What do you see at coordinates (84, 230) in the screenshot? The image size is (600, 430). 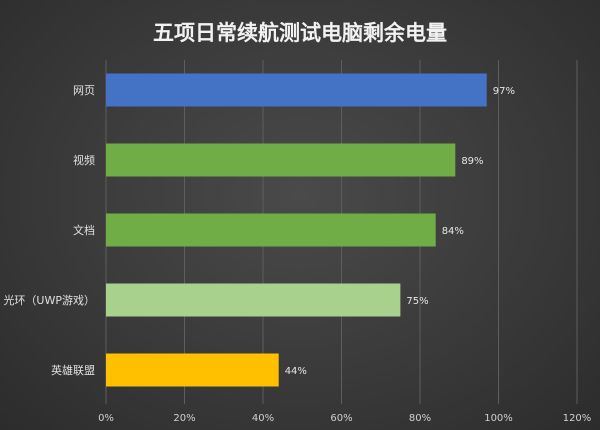 I see `category-label: 文档` at bounding box center [84, 230].